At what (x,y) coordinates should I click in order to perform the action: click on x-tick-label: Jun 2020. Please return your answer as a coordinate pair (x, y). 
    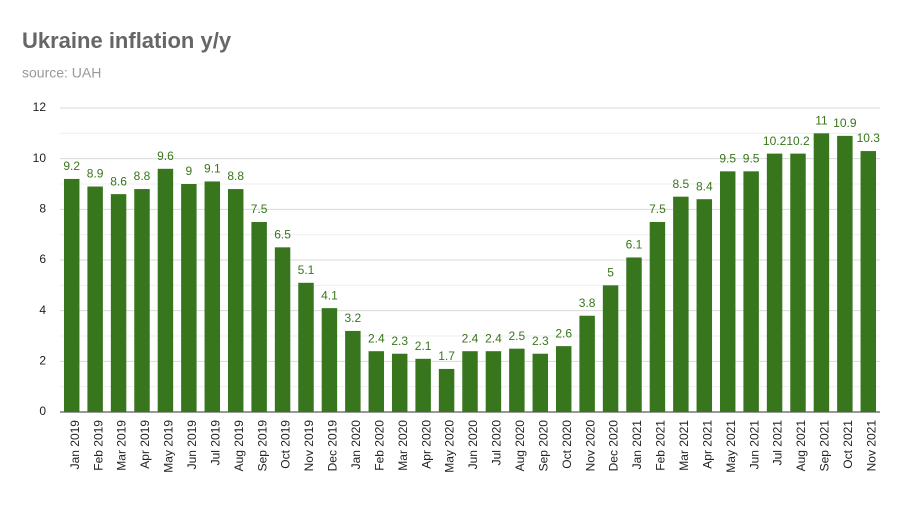
    Looking at the image, I should click on (473, 445).